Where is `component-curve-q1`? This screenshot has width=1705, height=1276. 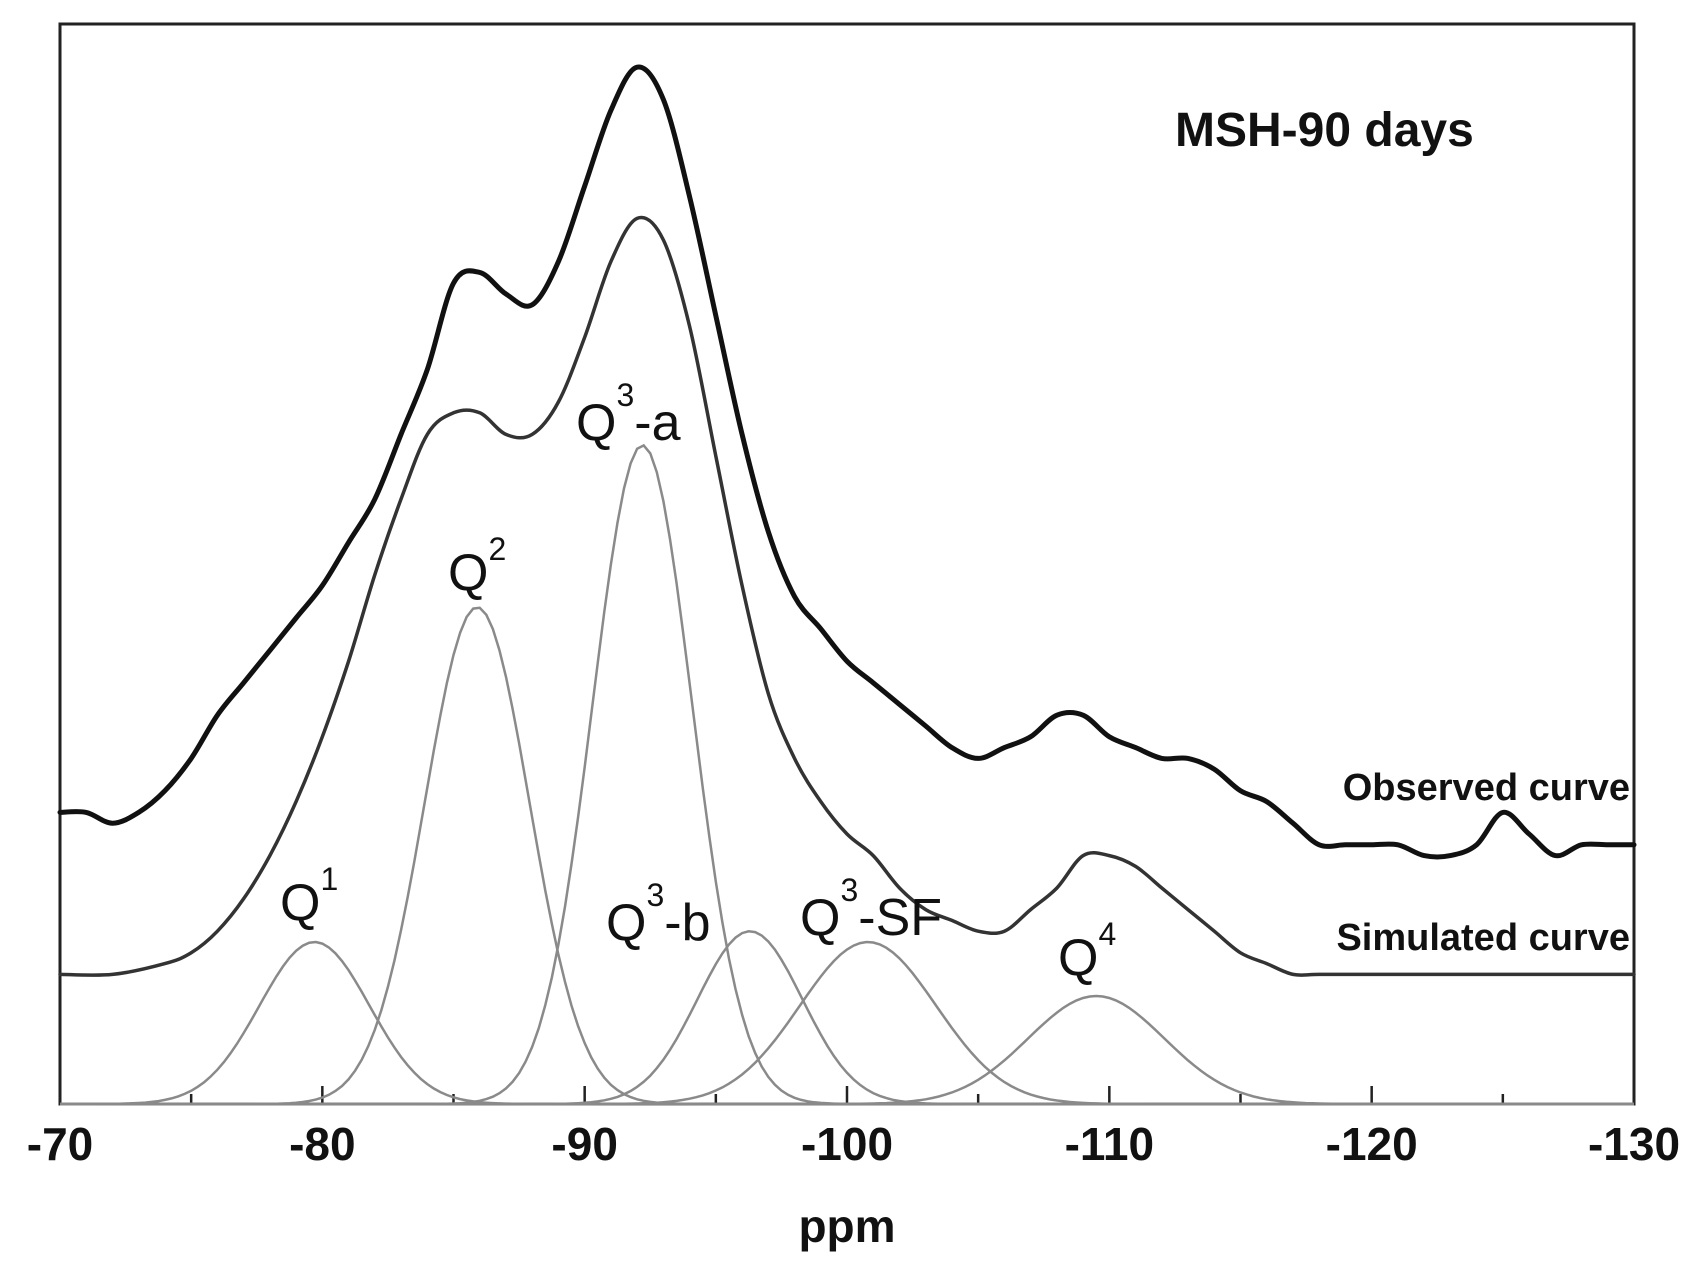 component-curve-q1 is located at coordinates (847, 1023).